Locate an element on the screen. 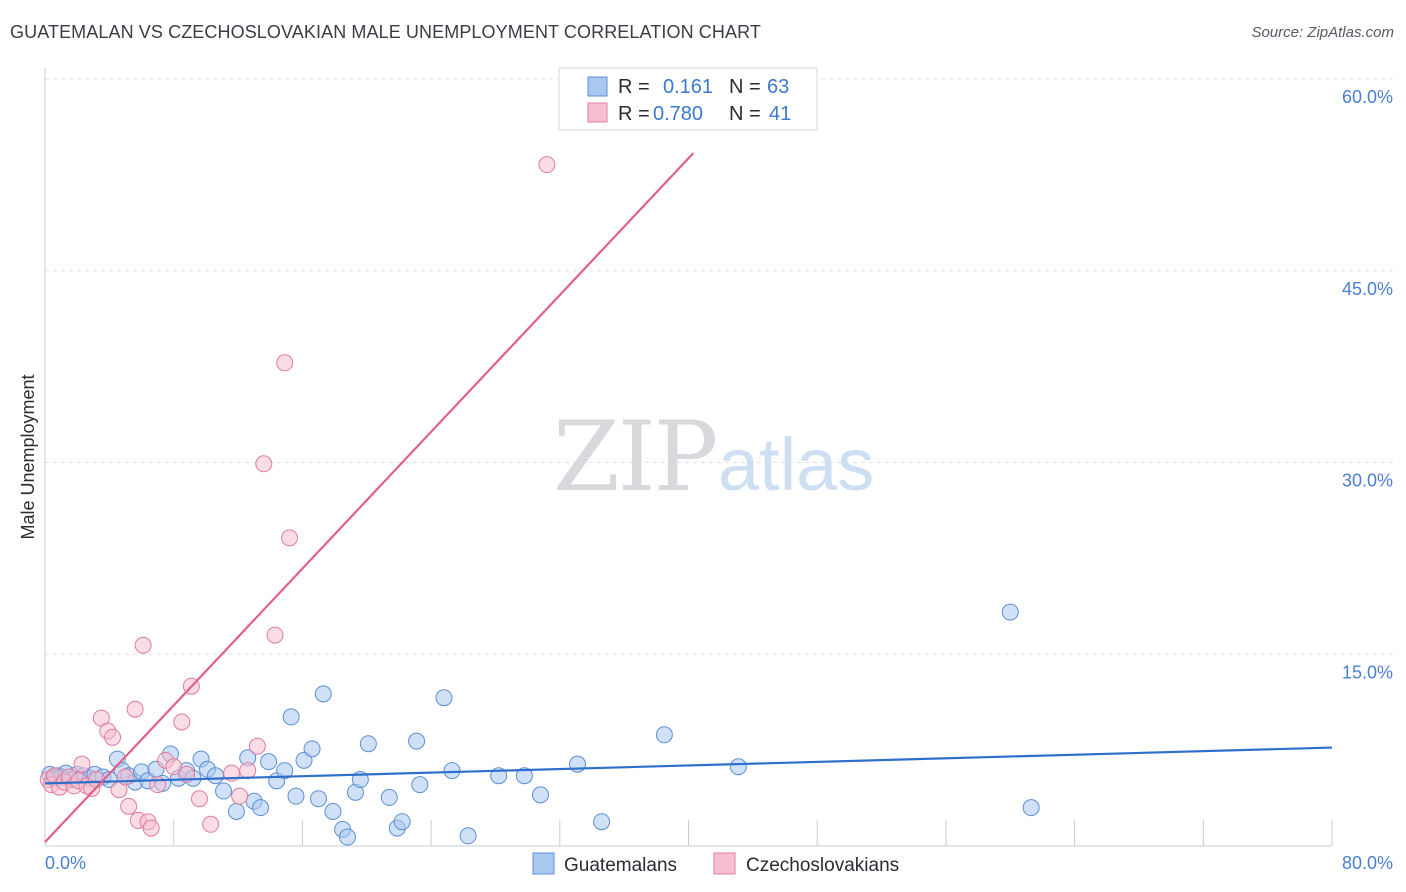 This screenshot has width=1406, height=892. watermark: ZIP atlas is located at coordinates (713, 457).